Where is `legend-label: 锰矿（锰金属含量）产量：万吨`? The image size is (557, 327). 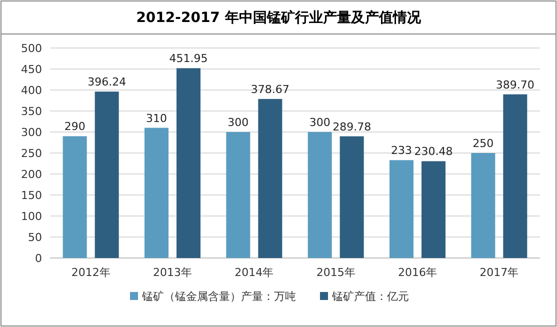
legend-label: 锰矿（锰金属含量）产量：万吨 is located at coordinates (218, 296).